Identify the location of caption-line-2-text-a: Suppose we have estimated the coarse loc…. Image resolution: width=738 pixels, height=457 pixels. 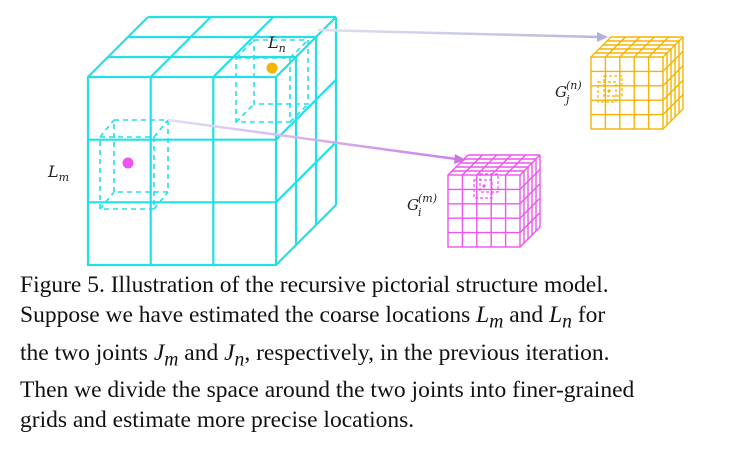
(245, 315).